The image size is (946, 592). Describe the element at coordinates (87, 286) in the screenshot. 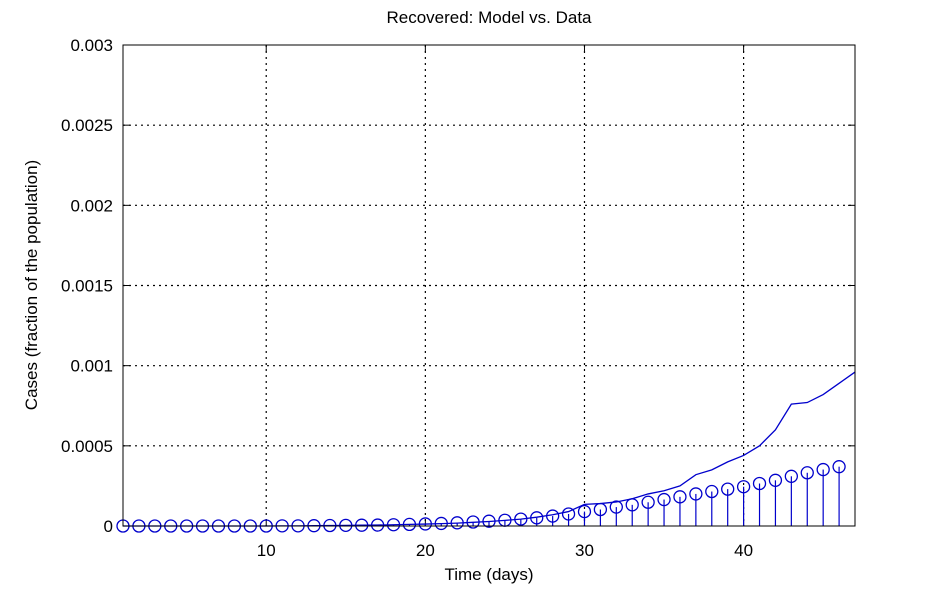

I see `y-tick-label: 0.0015` at that location.